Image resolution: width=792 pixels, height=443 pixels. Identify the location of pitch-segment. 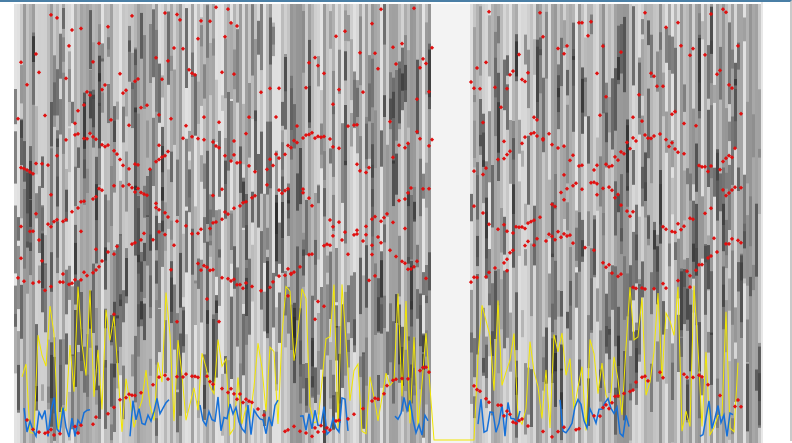
(57, 418).